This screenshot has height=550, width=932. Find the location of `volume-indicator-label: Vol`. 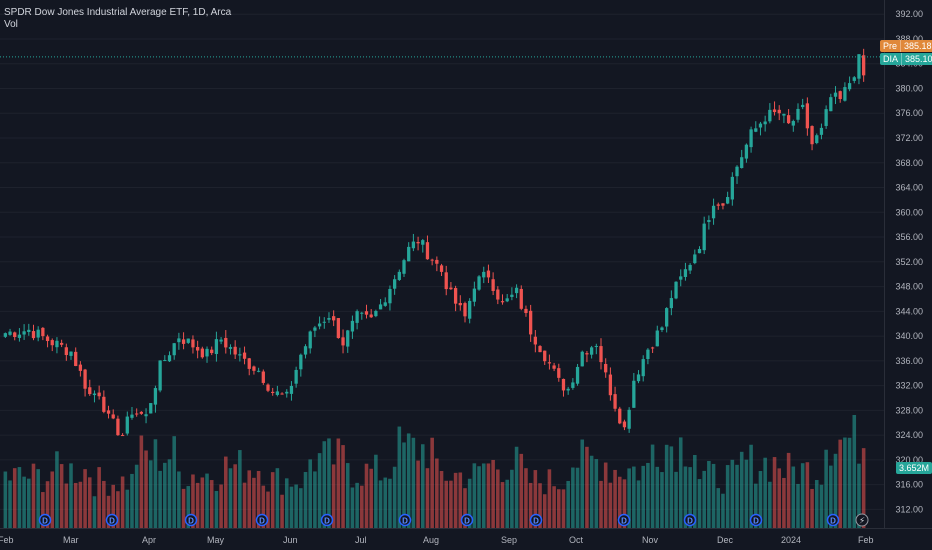

volume-indicator-label: Vol is located at coordinates (11, 24).